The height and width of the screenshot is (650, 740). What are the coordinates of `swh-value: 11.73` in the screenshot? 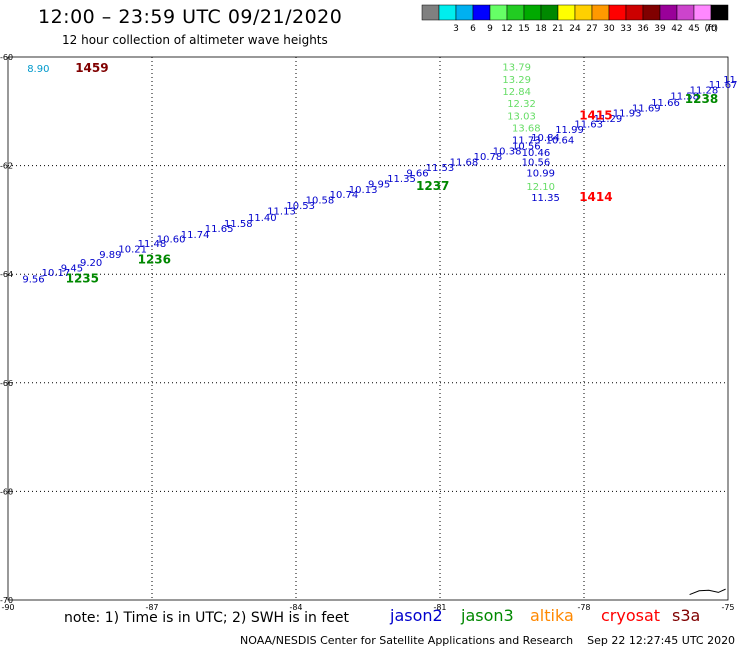 It's located at (526, 140).